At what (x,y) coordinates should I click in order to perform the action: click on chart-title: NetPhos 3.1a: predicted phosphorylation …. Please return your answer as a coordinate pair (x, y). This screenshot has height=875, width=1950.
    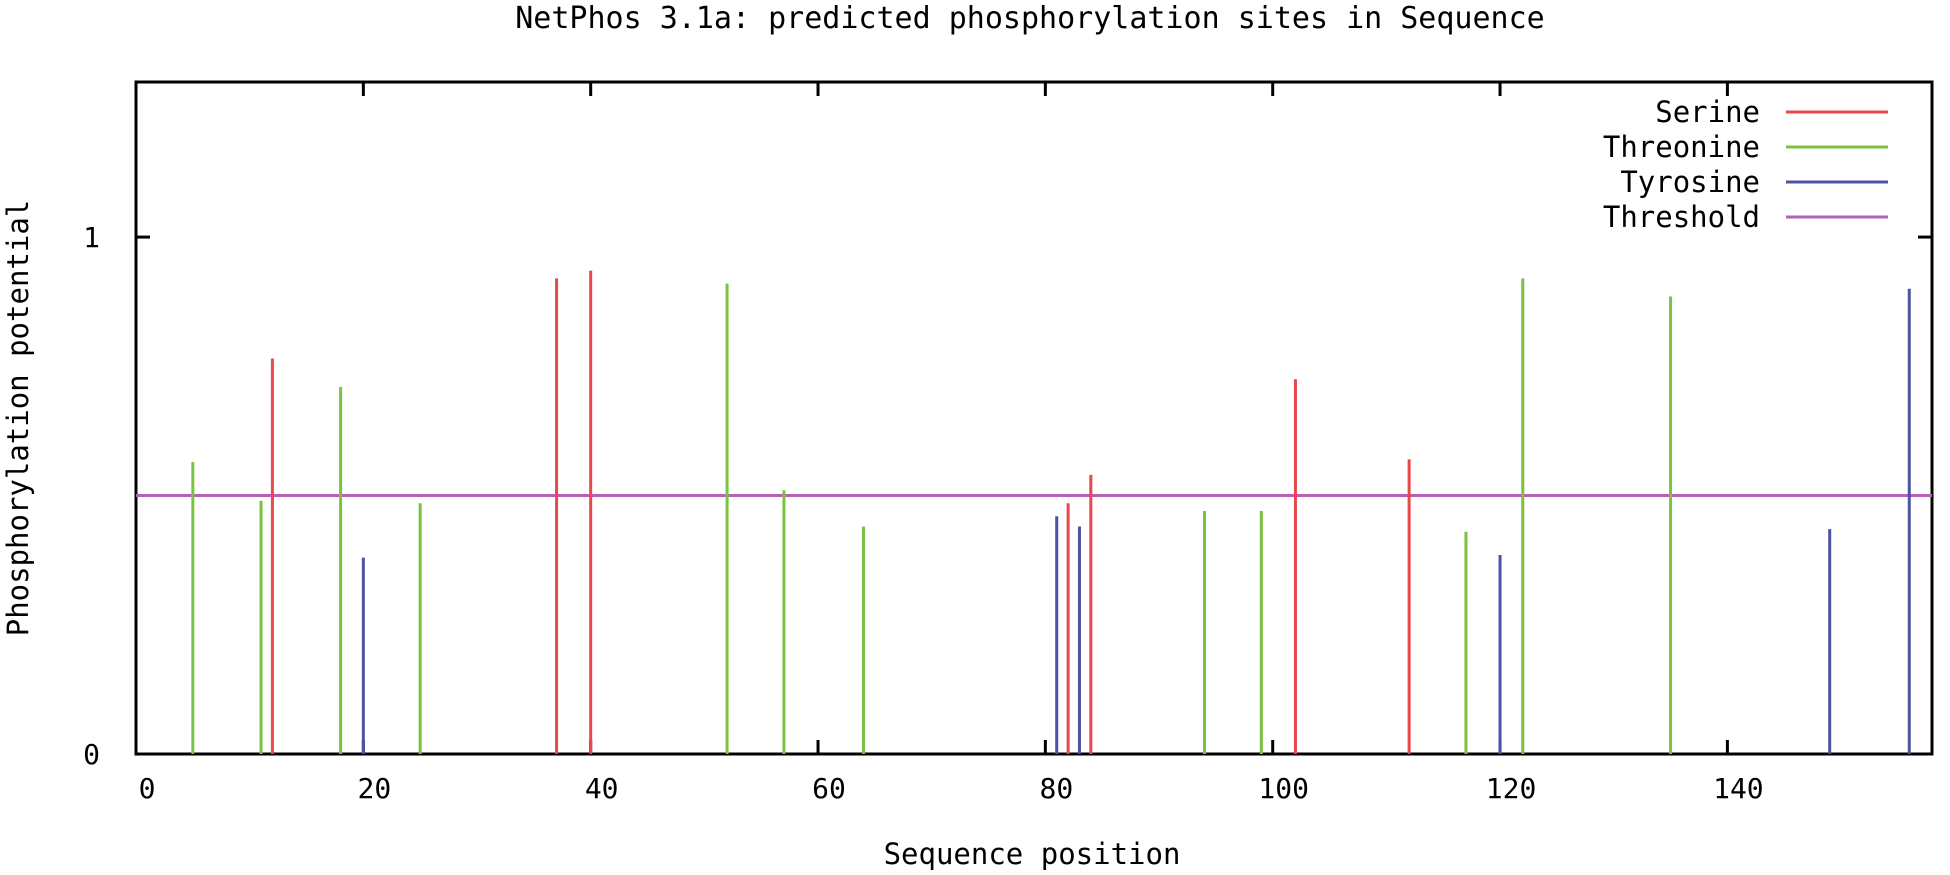
    Looking at the image, I should click on (1030, 18).